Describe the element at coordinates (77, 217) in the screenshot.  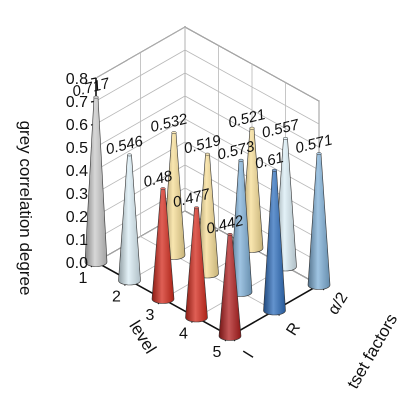
I see `z-tick-label: 0.2` at that location.